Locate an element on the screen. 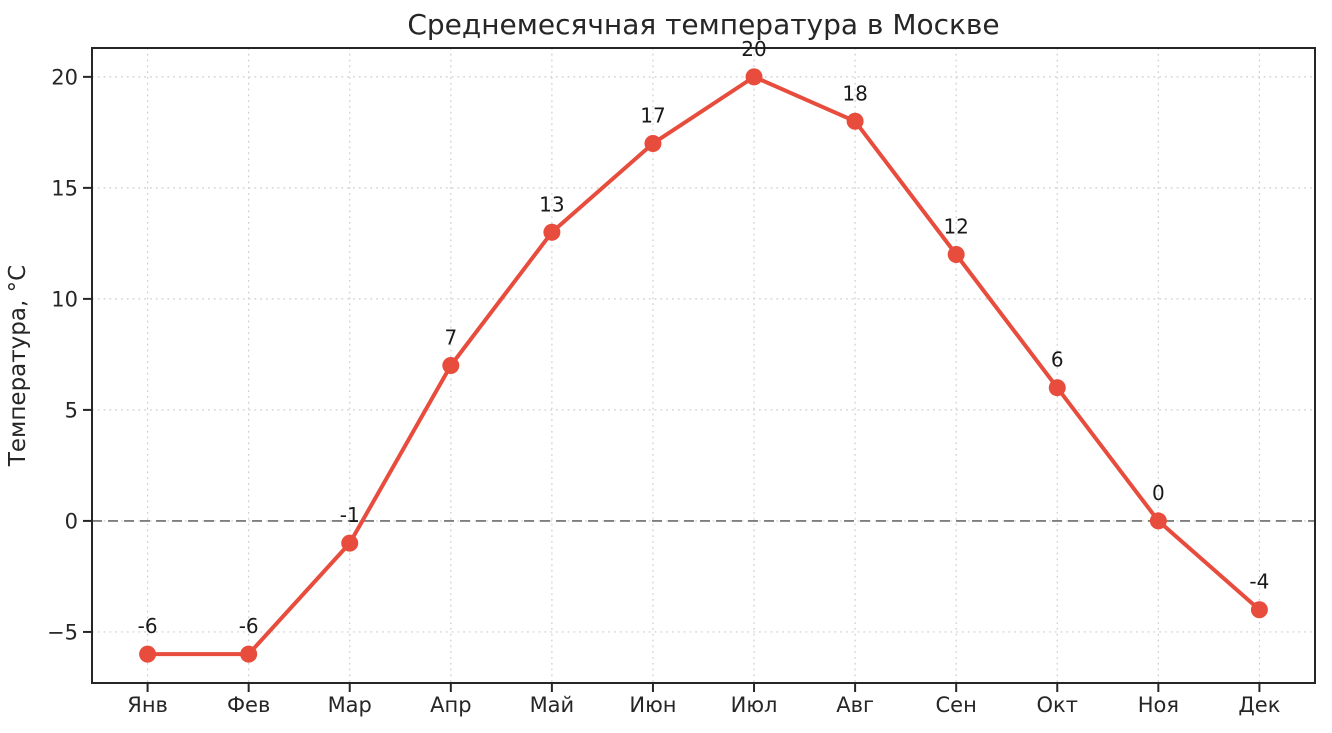 The image size is (1332, 733). data-point-label: 20 is located at coordinates (753, 49).